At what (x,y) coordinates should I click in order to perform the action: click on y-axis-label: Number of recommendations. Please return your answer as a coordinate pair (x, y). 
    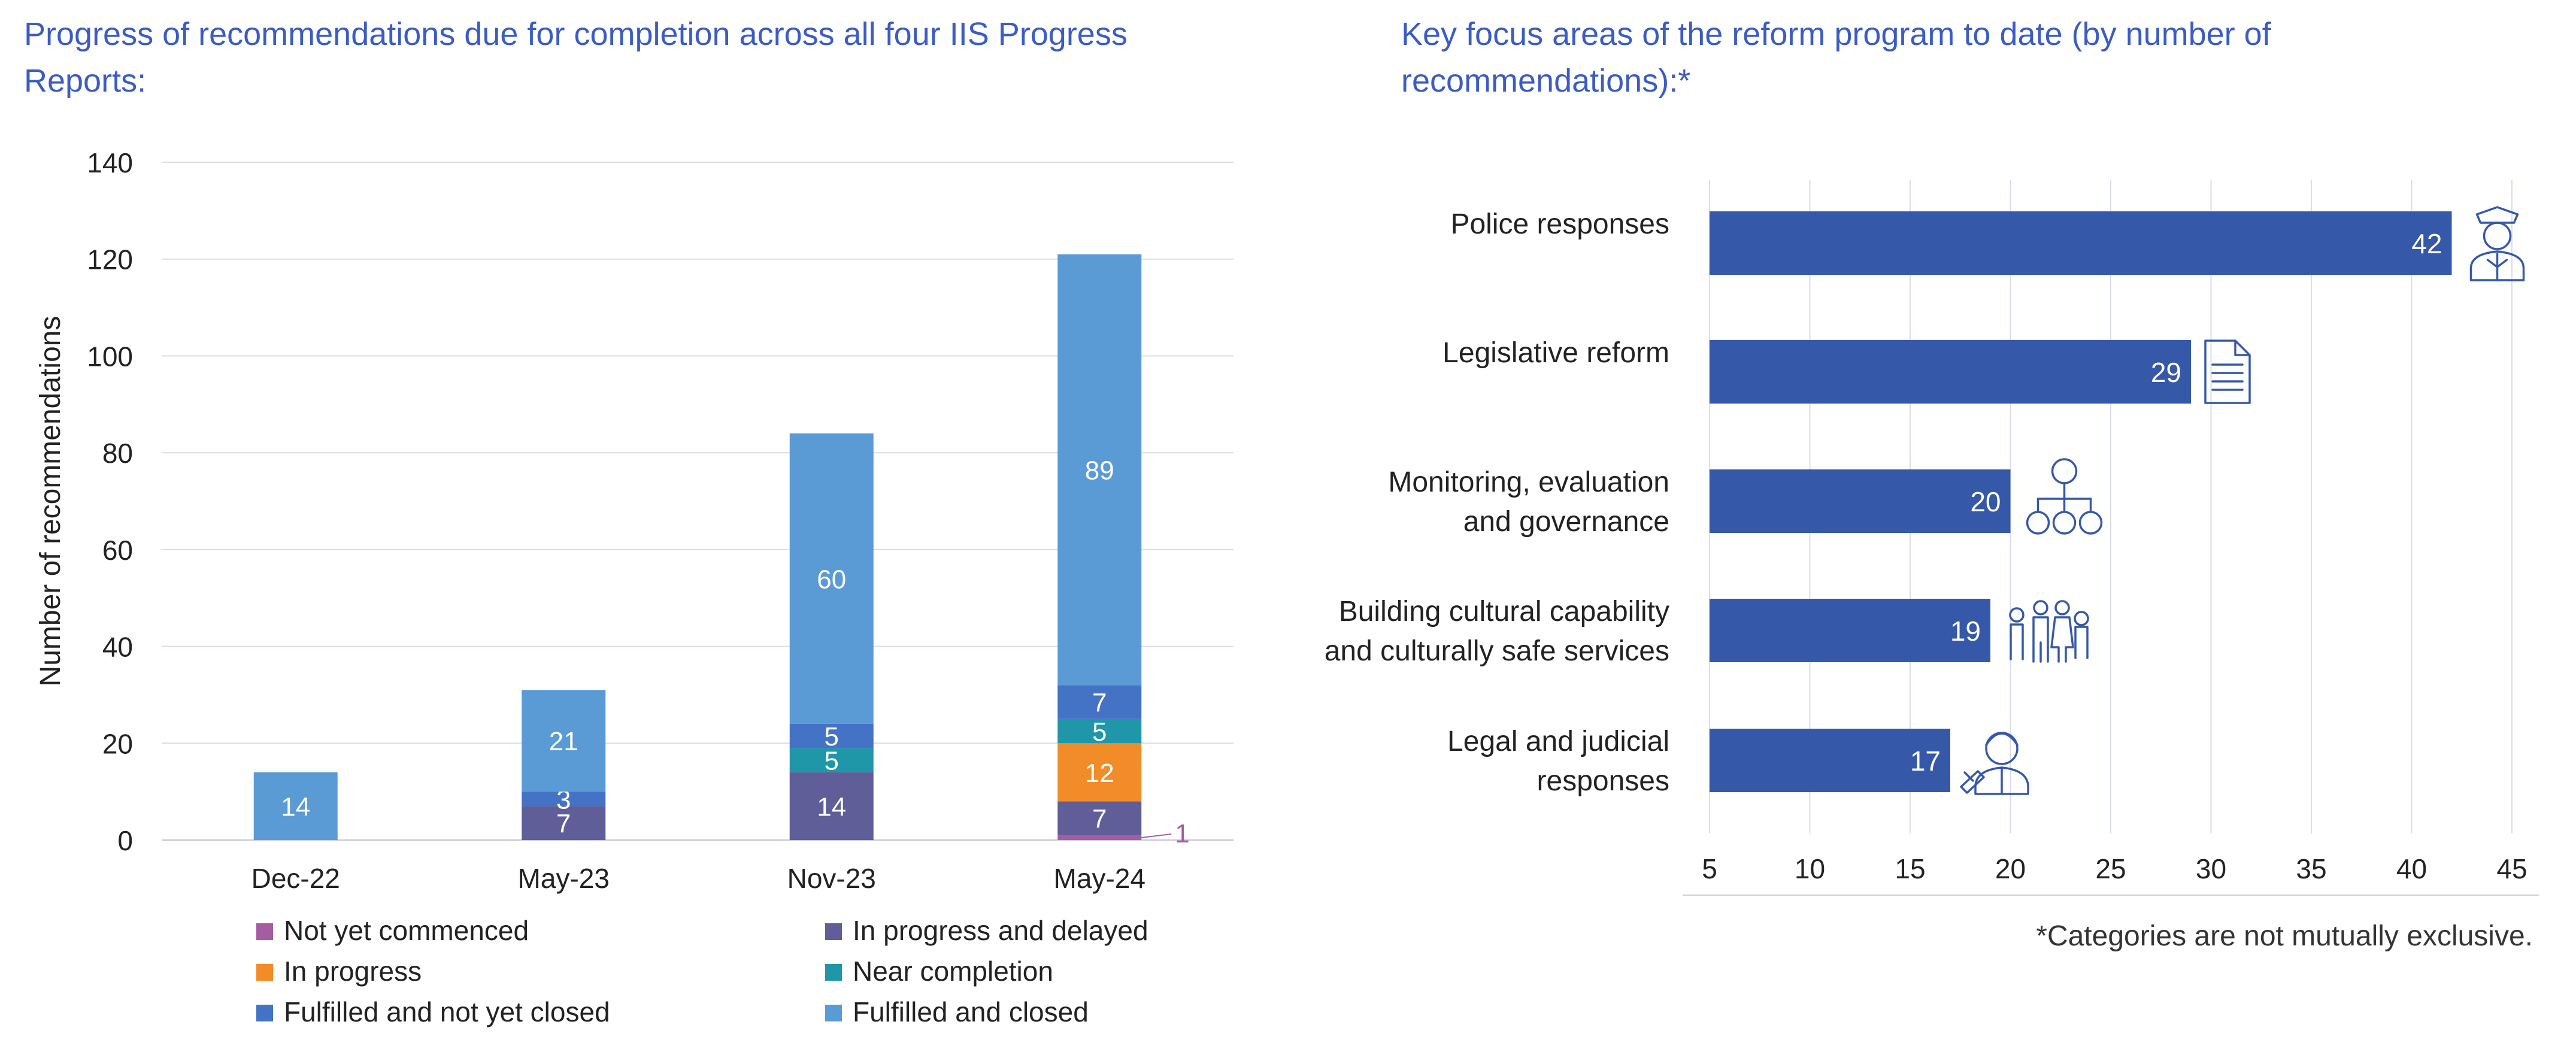
    Looking at the image, I should click on (50, 502).